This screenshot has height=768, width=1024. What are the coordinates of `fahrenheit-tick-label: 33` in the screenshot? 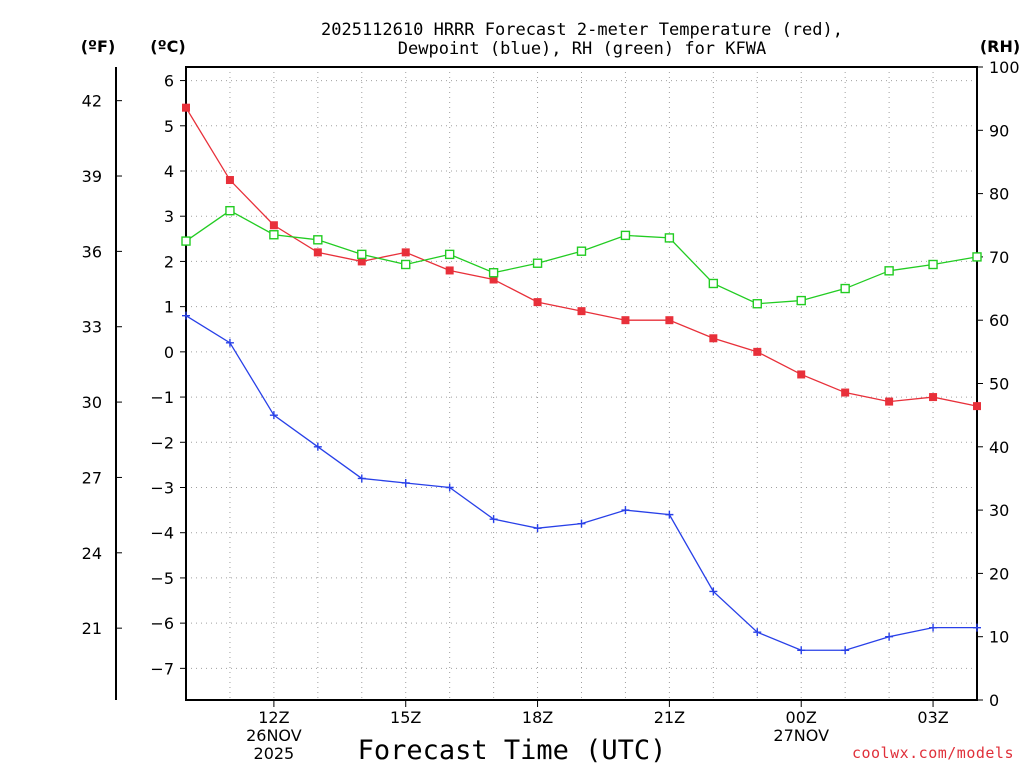 It's located at (92, 327).